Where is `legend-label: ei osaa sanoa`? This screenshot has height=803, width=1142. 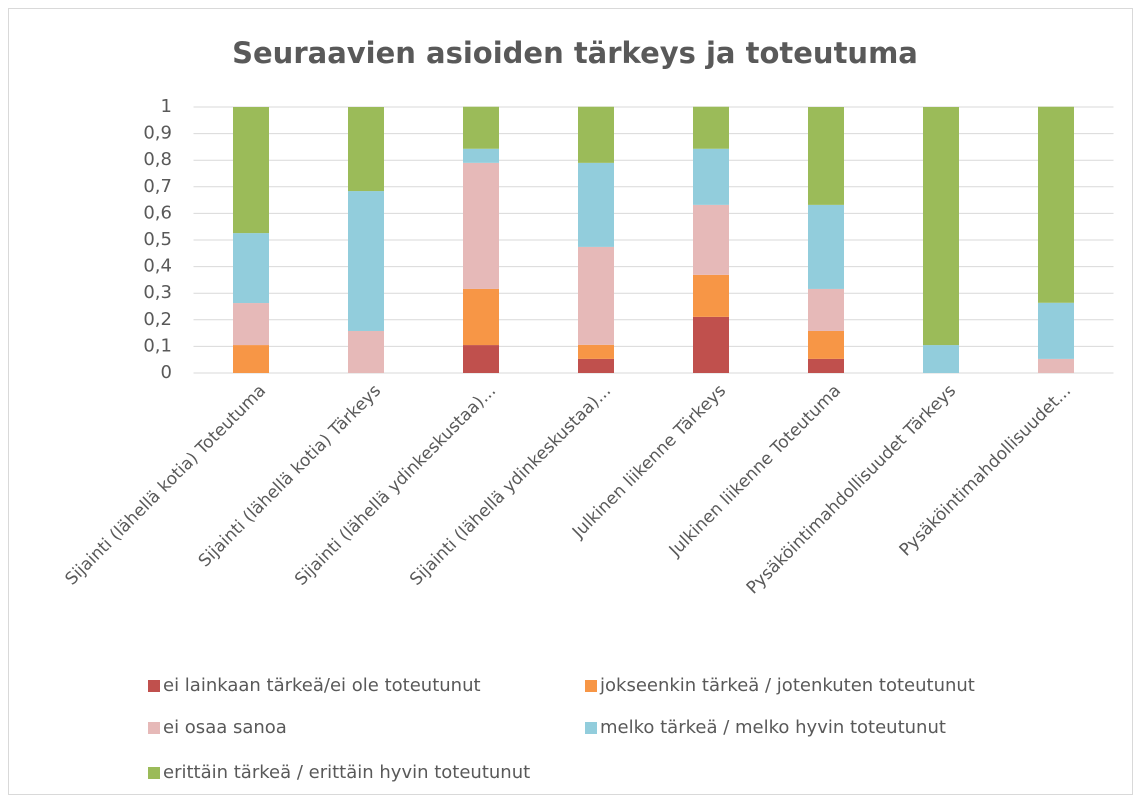
legend-label: ei osaa sanoa is located at coordinates (225, 727).